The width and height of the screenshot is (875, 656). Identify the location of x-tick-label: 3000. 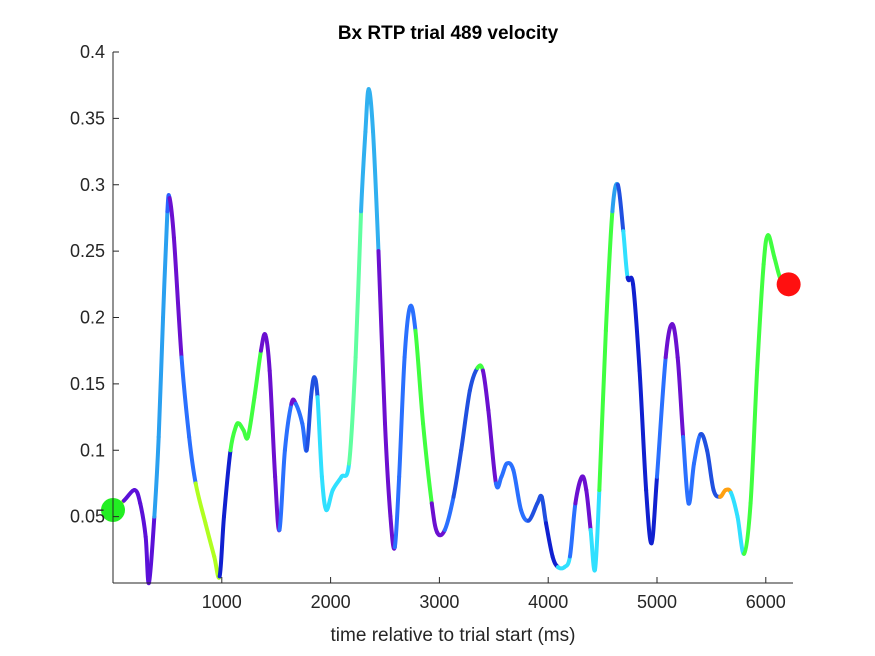
(439, 602).